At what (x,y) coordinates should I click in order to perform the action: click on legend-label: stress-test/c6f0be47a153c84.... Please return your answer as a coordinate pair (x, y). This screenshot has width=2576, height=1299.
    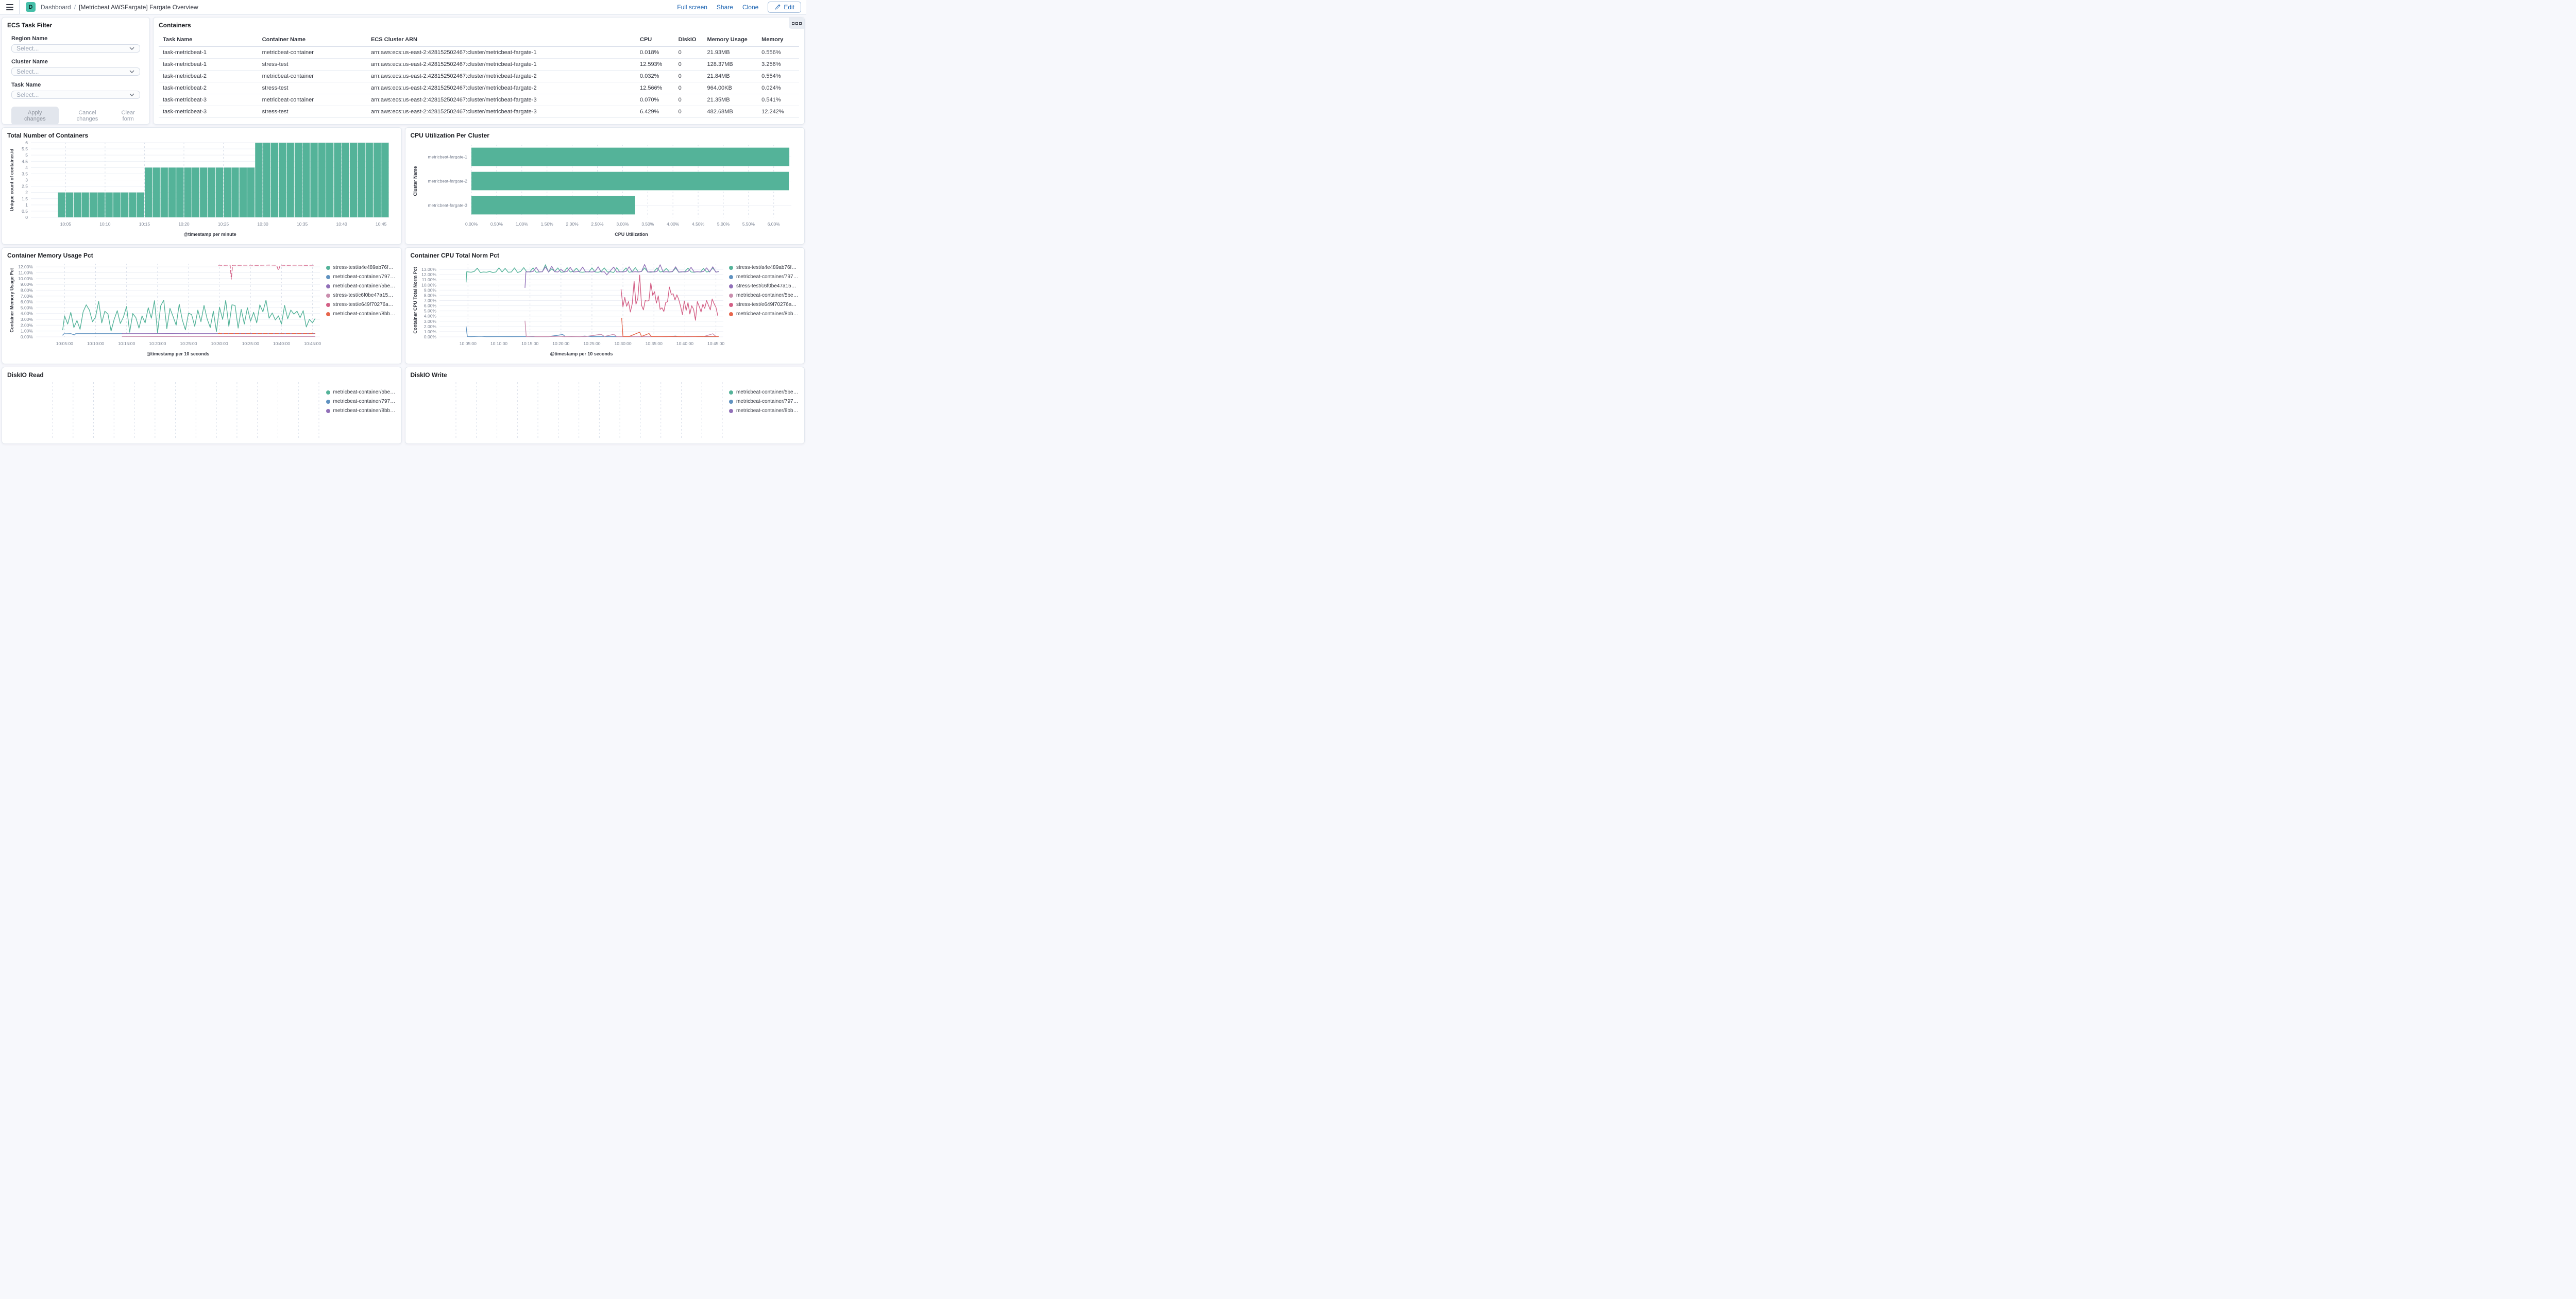
    Looking at the image, I should click on (767, 286).